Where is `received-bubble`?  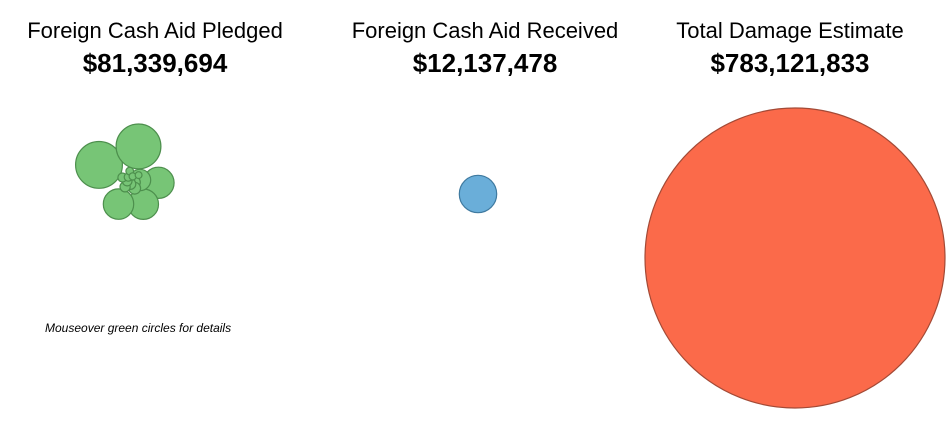 received-bubble is located at coordinates (478, 194).